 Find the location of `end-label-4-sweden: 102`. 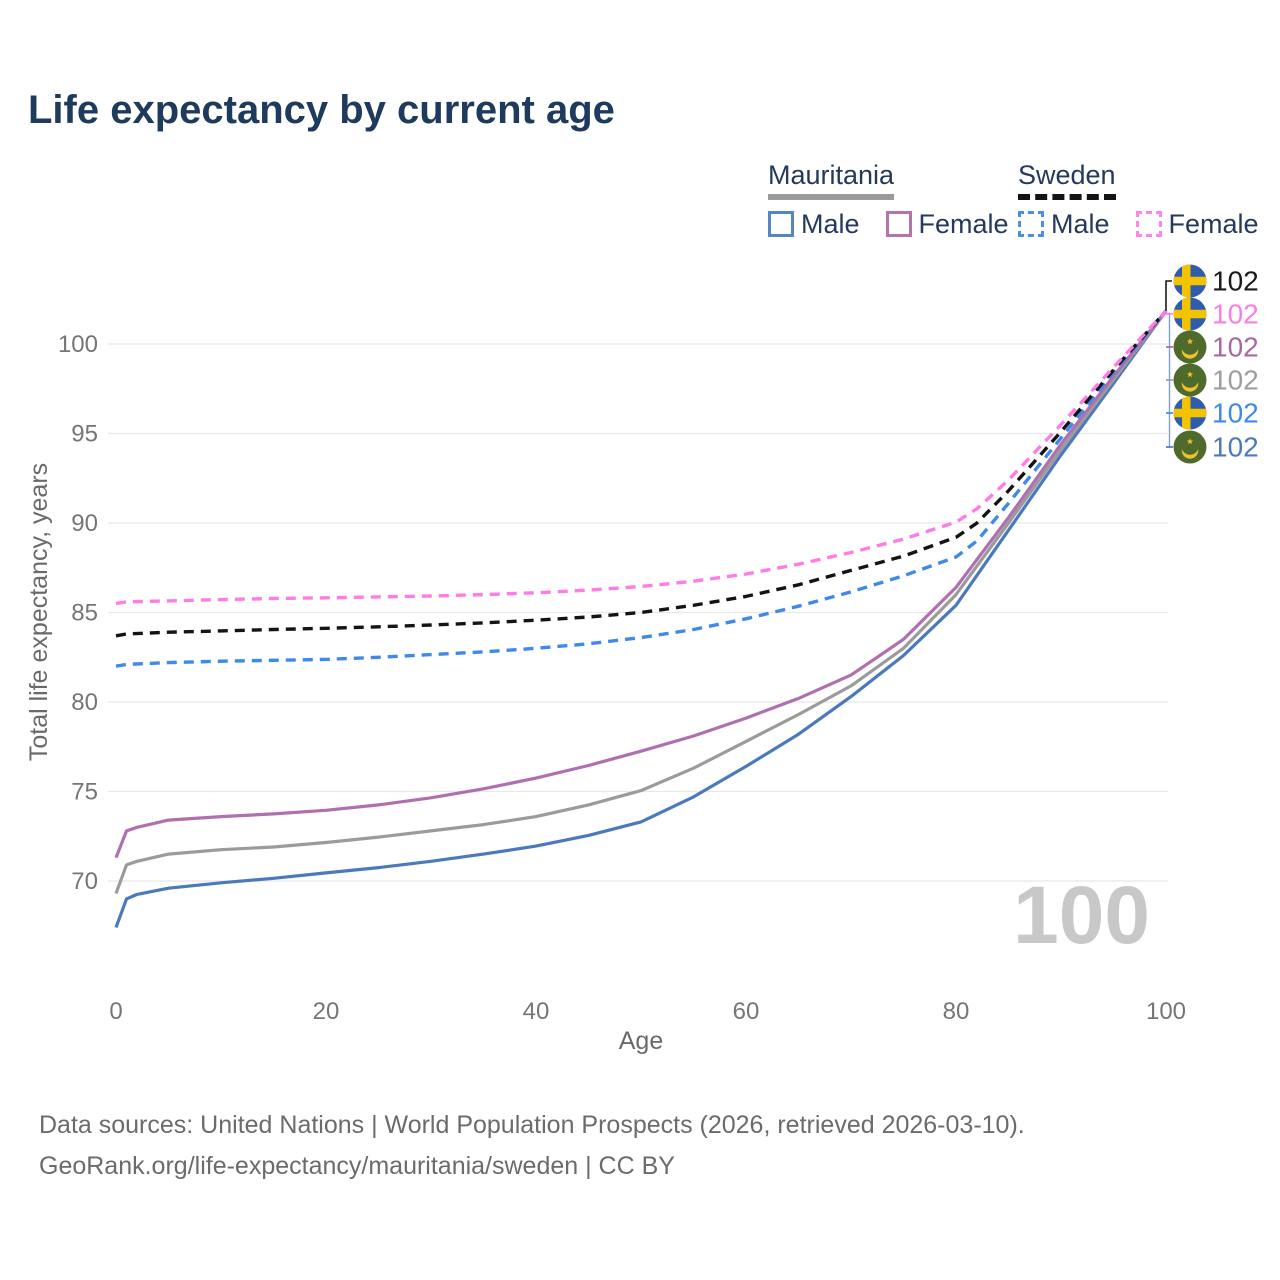

end-label-4-sweden: 102 is located at coordinates (1216, 413).